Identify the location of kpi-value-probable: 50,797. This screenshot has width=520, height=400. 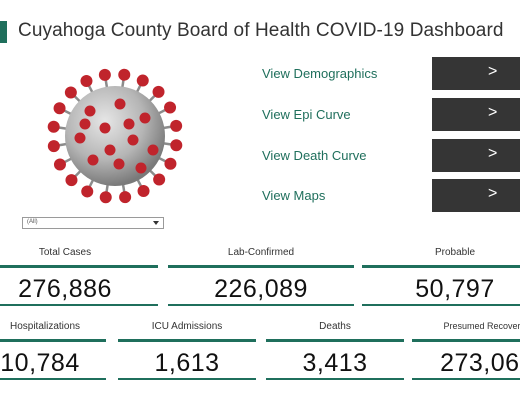
(455, 289).